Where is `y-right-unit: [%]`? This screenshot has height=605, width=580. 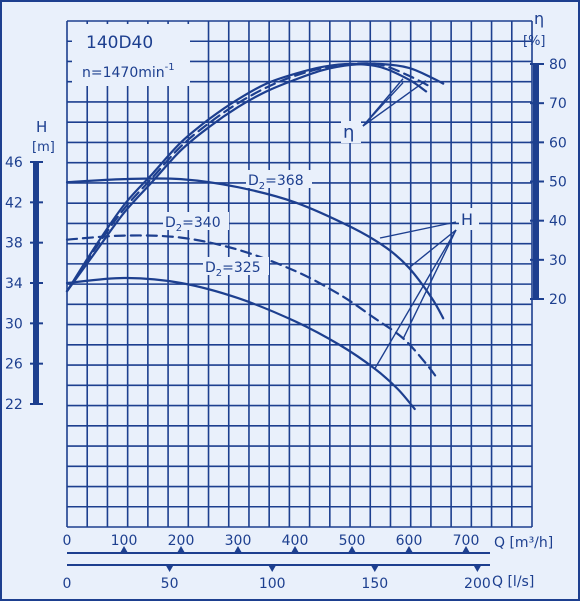
y-right-unit: [%] is located at coordinates (534, 41).